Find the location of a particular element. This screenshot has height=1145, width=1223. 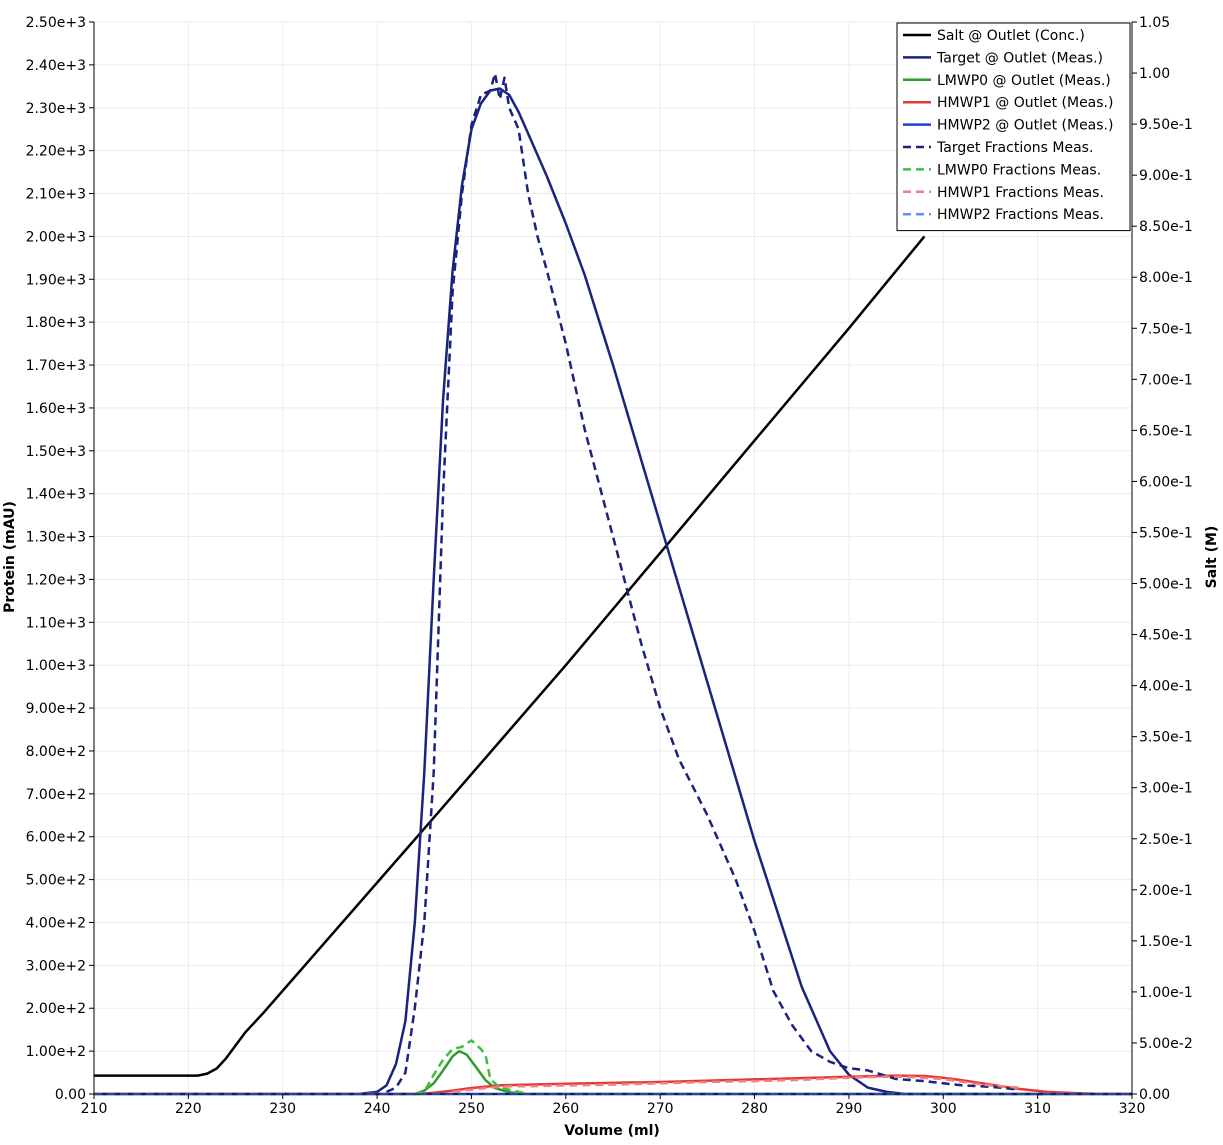

y-tick-label: 2.00e+2 is located at coordinates (56, 1009).